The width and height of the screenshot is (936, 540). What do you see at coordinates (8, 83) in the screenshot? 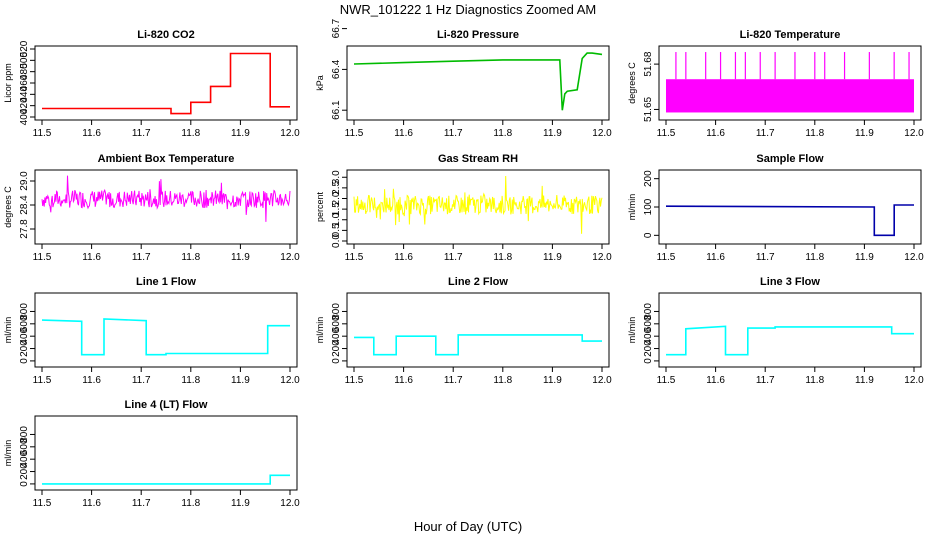
I see `y-axis-label: Licor ppm` at bounding box center [8, 83].